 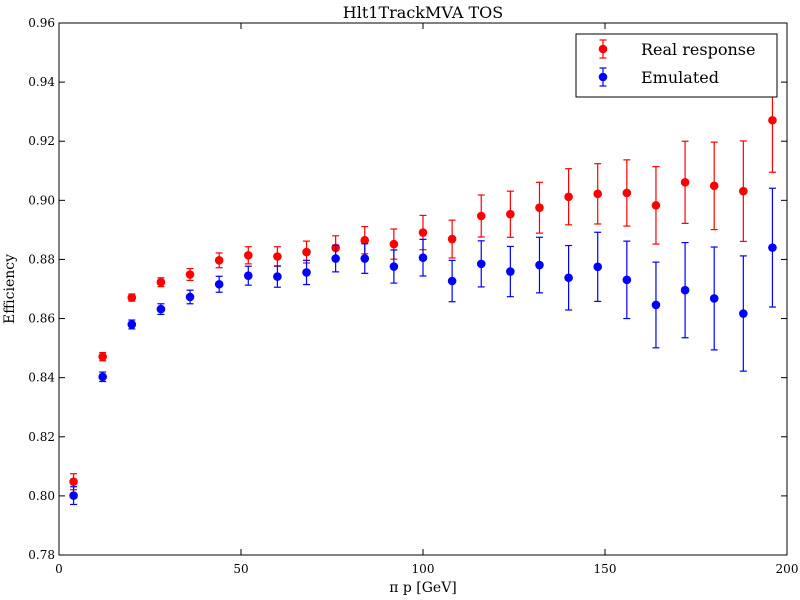 What do you see at coordinates (240, 569) in the screenshot?
I see `x-tick-label: 50` at bounding box center [240, 569].